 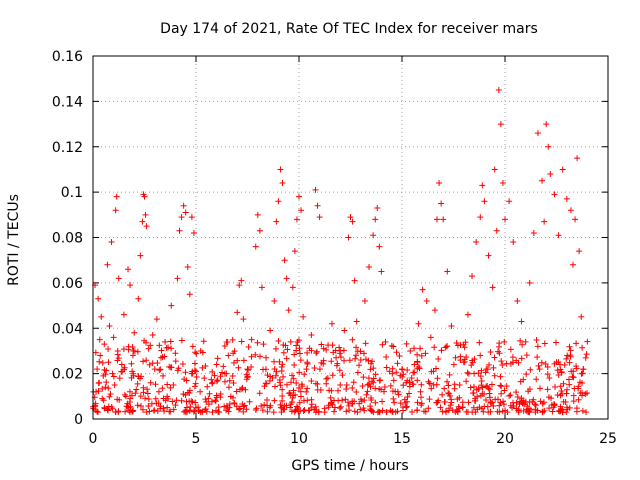 I want to click on x-tick-label: 0, so click(x=93, y=439).